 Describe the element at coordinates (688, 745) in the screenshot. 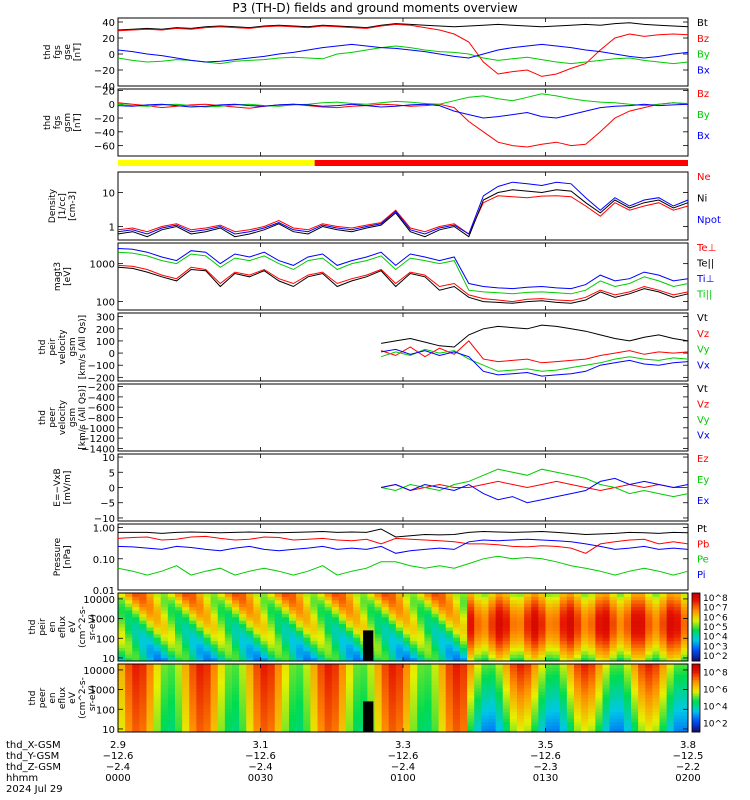

I see `xaxis-value: 3.8` at that location.